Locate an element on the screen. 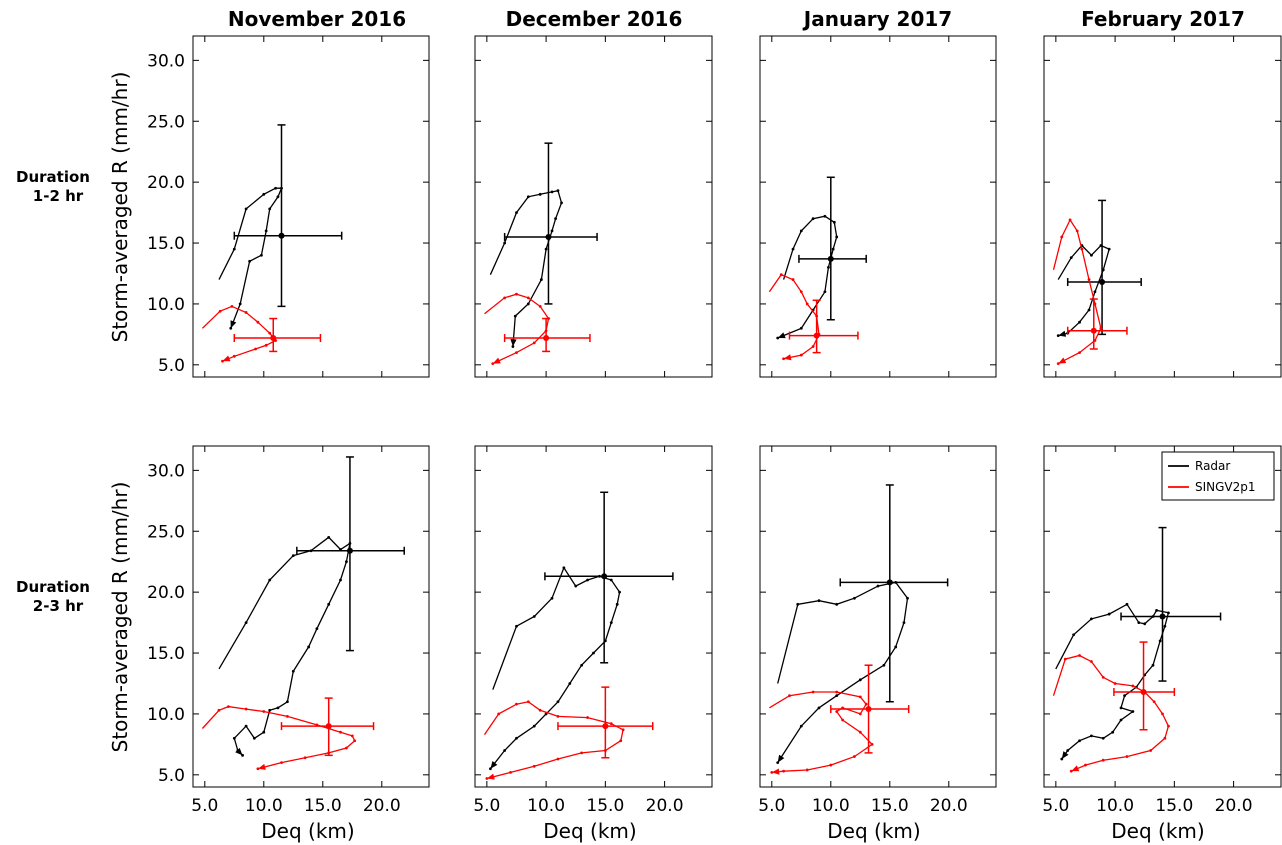 The height and width of the screenshot is (845, 1282). arrow-head-singv is located at coordinates (490, 776).